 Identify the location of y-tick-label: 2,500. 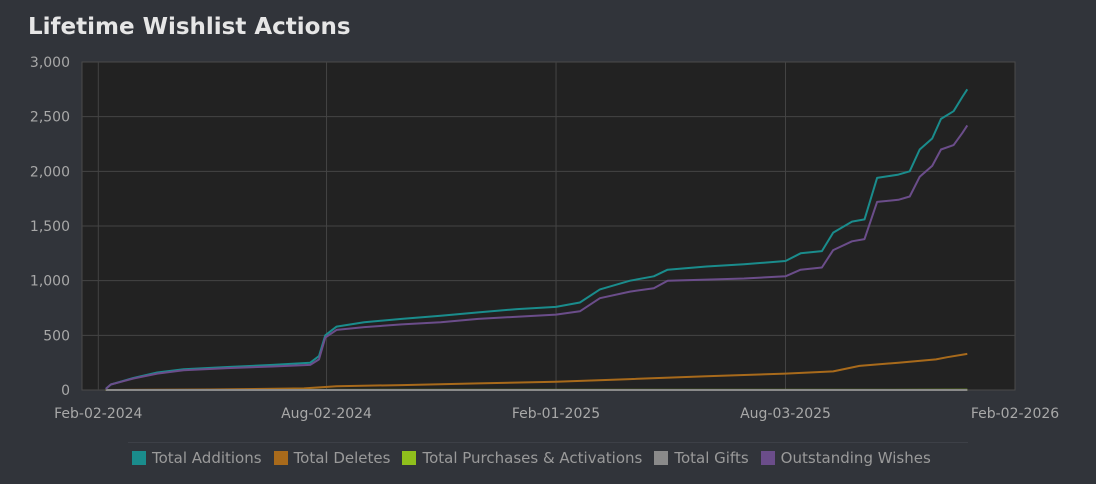
(50, 118).